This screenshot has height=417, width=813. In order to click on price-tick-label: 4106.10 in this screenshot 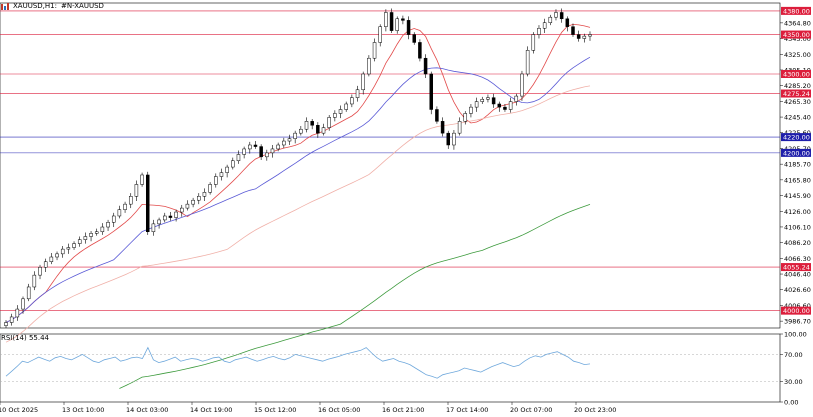, I will do `click(797, 227)`.